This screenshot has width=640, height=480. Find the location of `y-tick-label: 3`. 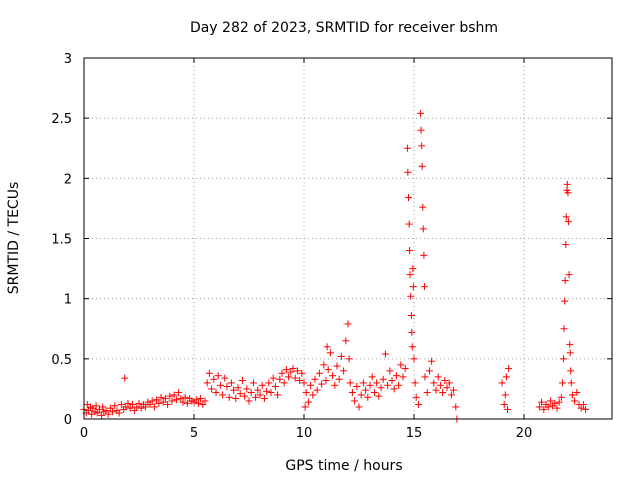

y-tick-label: 3 is located at coordinates (68, 59).